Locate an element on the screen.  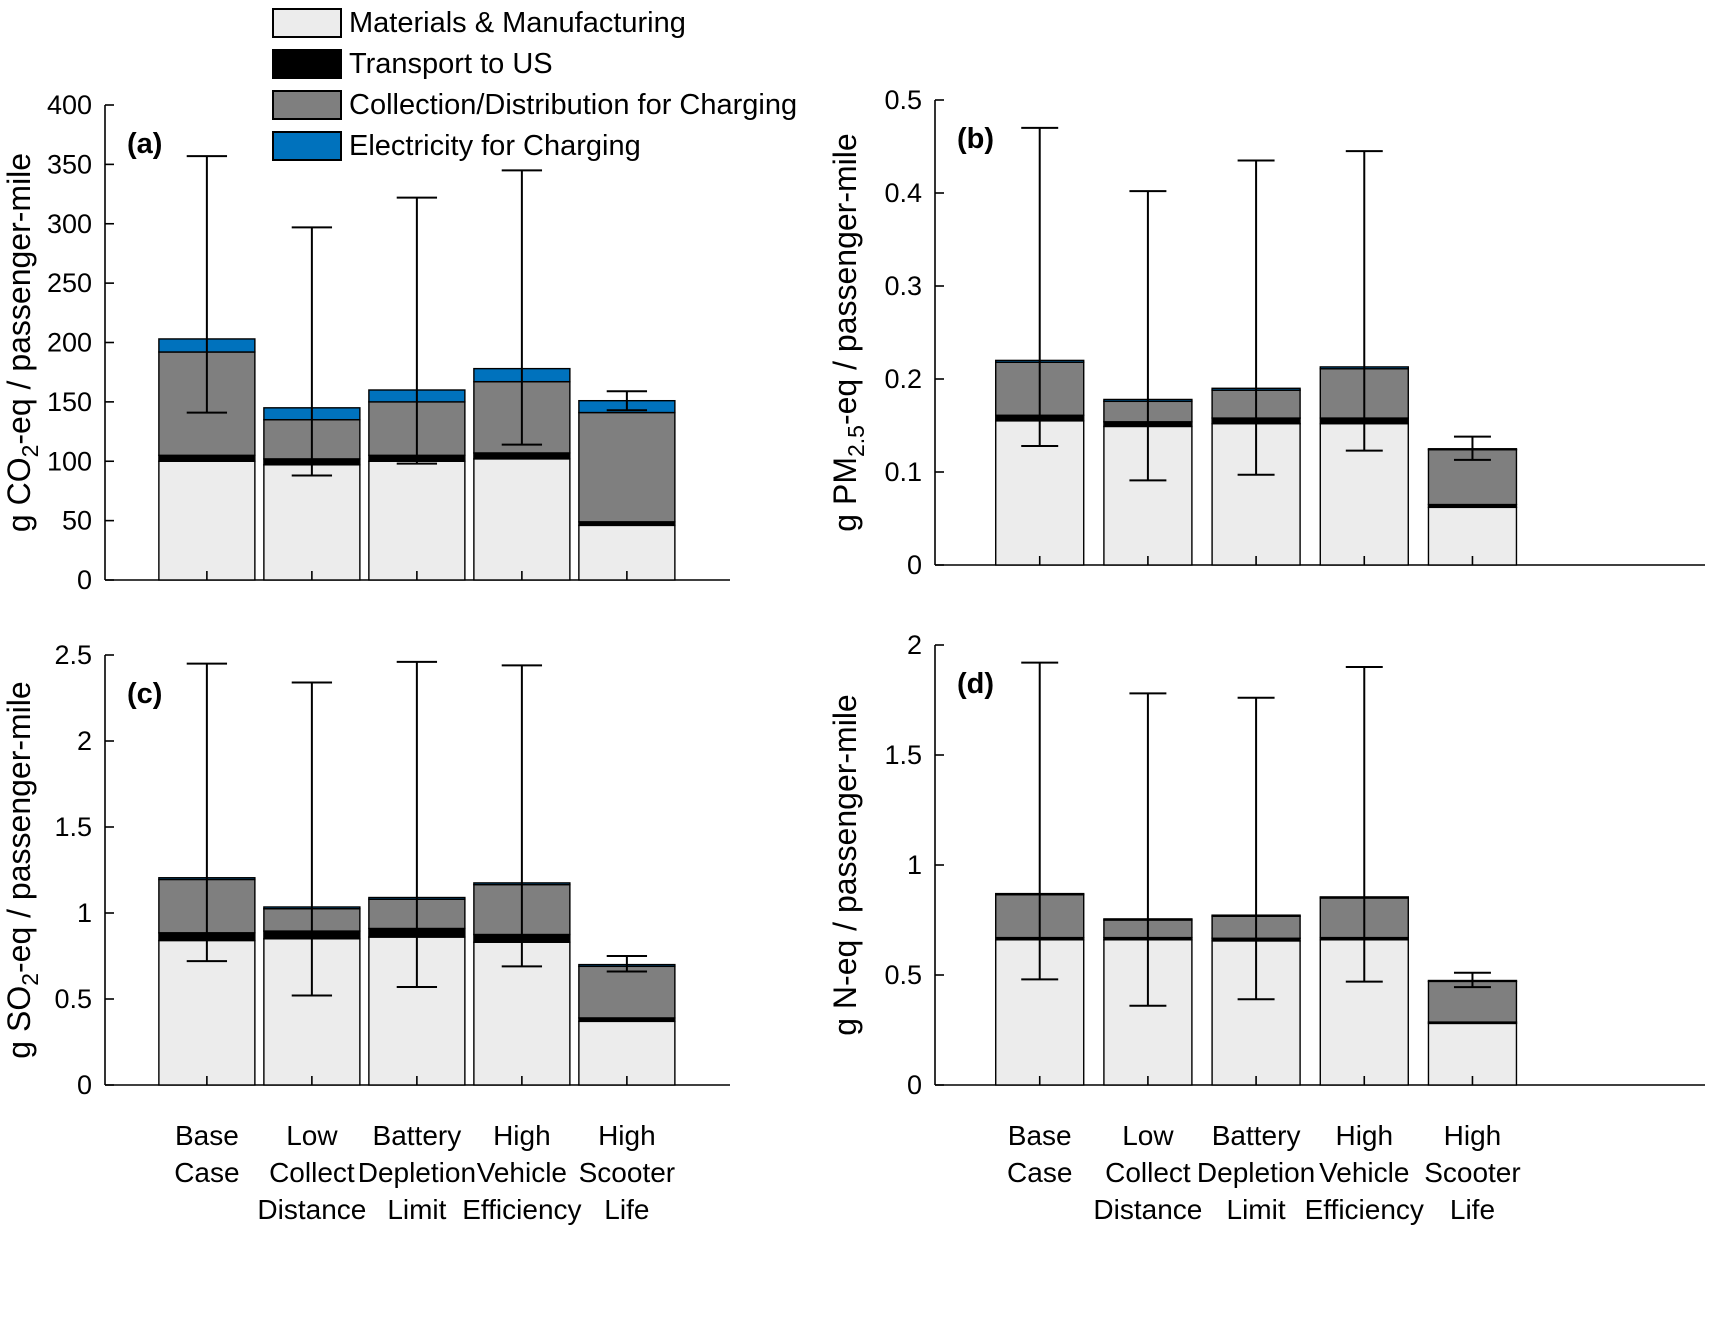
collection-swatch-icon is located at coordinates (307, 105).